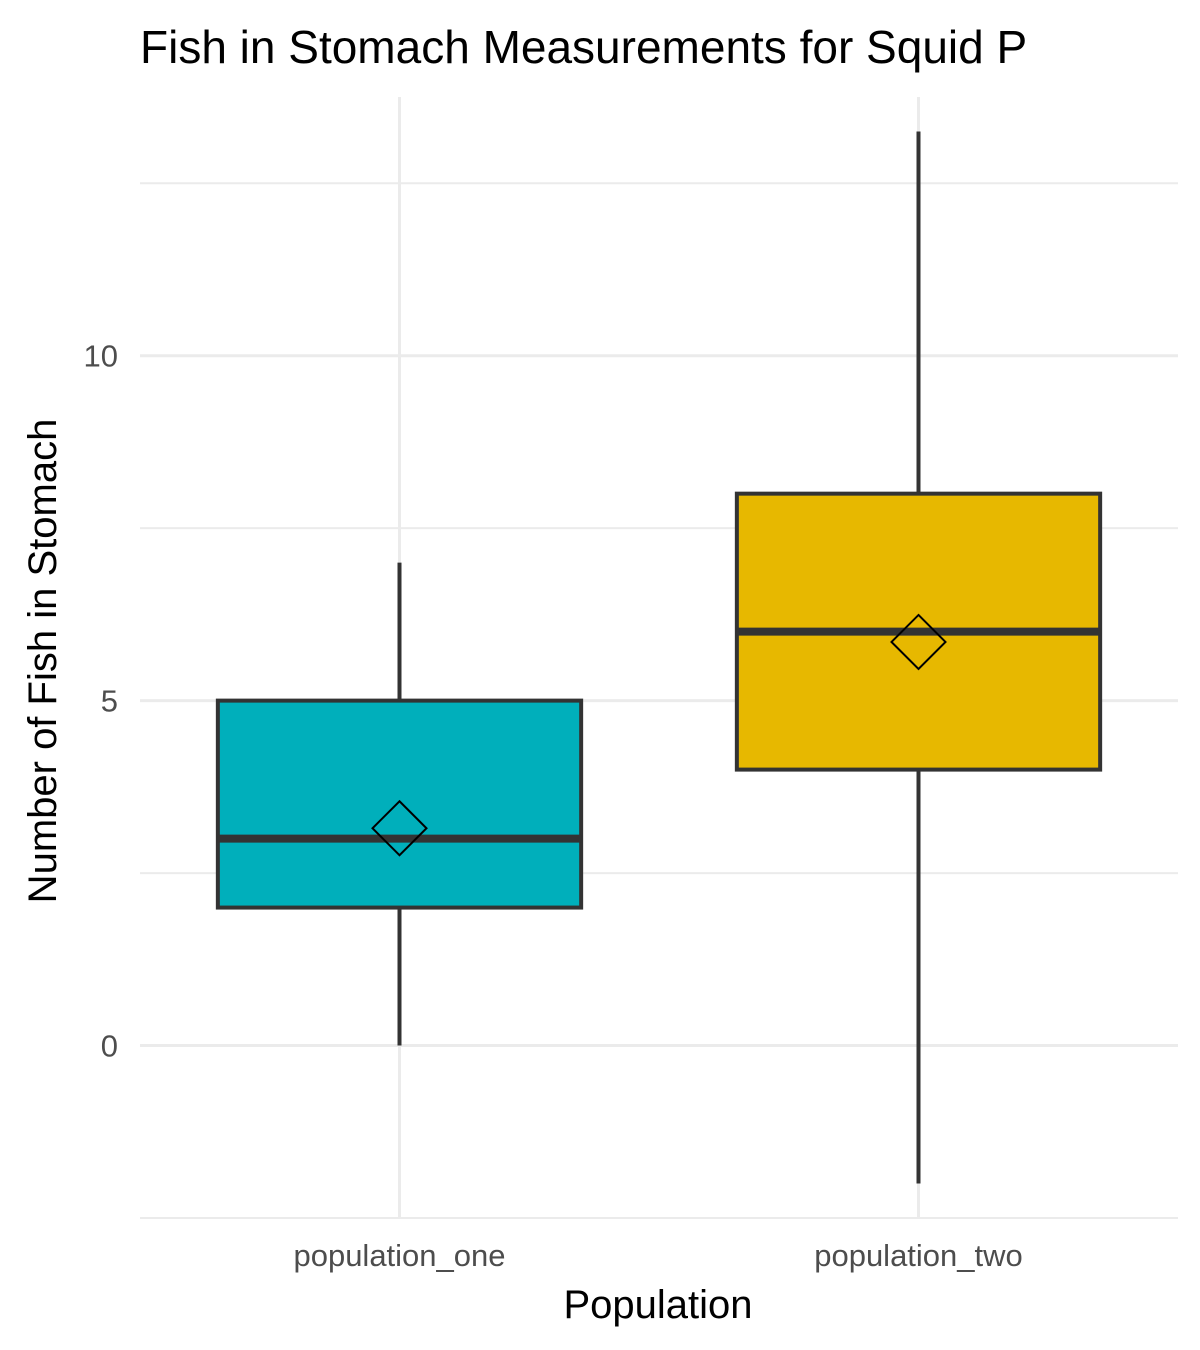 This screenshot has width=1200, height=1350. What do you see at coordinates (657, 1255) in the screenshot?
I see `x-tick-labels: population_one population_two` at bounding box center [657, 1255].